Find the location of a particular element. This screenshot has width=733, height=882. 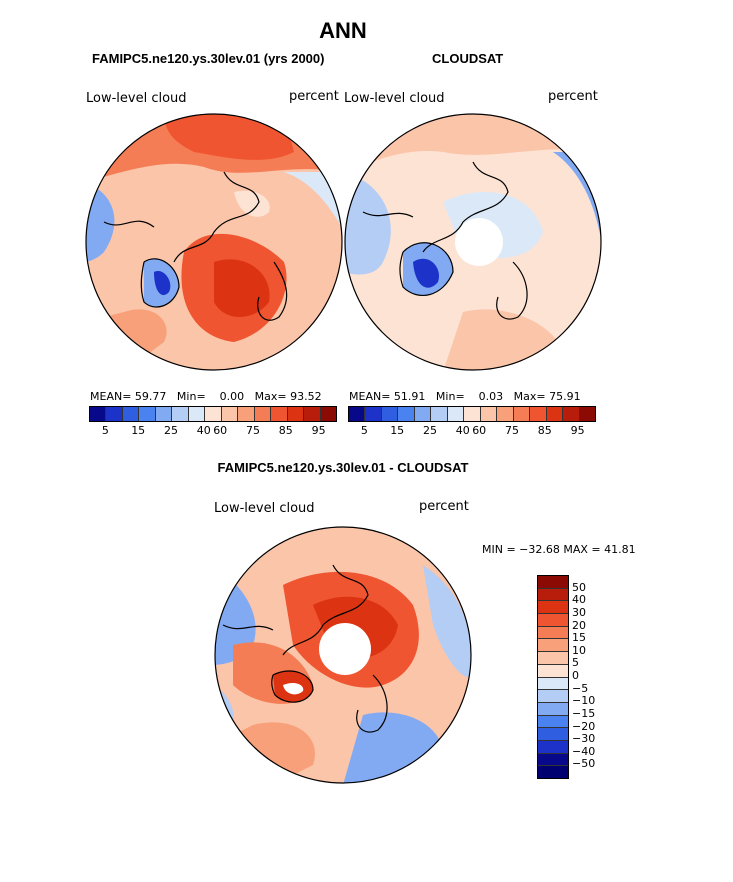

panel2-mean-label: MEAN= is located at coordinates (370, 396).